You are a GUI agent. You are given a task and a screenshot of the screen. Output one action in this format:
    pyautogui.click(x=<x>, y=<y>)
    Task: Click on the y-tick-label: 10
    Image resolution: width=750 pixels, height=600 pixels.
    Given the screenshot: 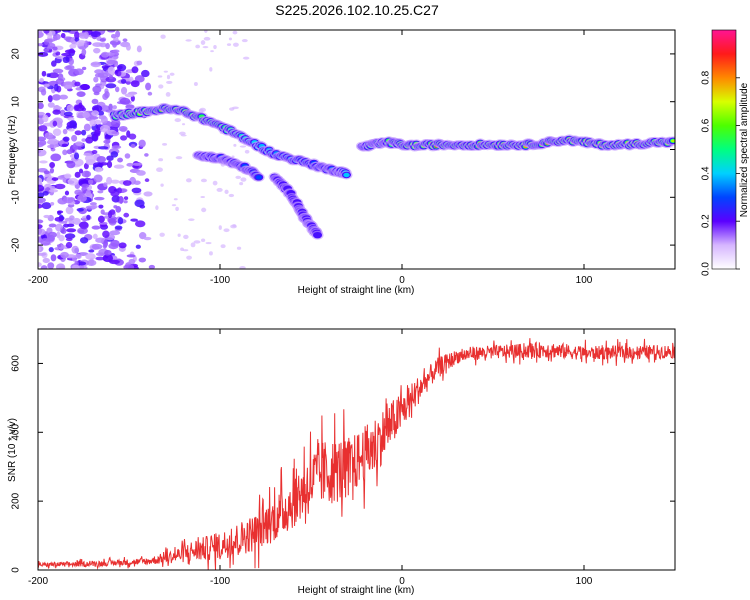 What is the action you would take?
    pyautogui.click(x=16, y=102)
    